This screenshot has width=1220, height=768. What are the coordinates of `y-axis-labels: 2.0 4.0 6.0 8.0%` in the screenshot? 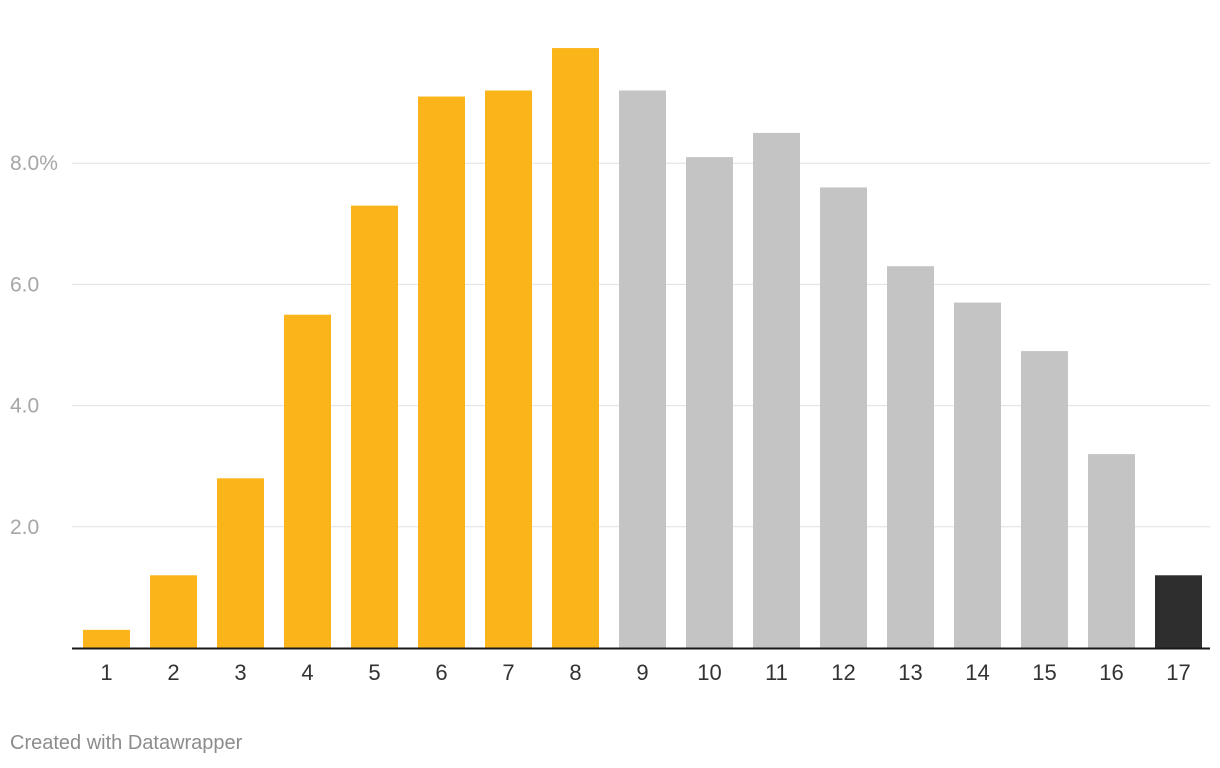 It's located at (34, 345).